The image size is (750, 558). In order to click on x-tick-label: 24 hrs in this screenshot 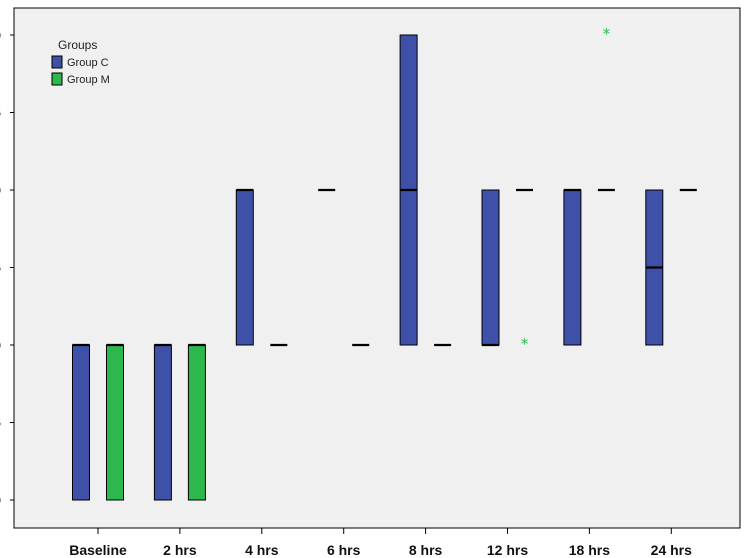, I will do `click(671, 550)`.